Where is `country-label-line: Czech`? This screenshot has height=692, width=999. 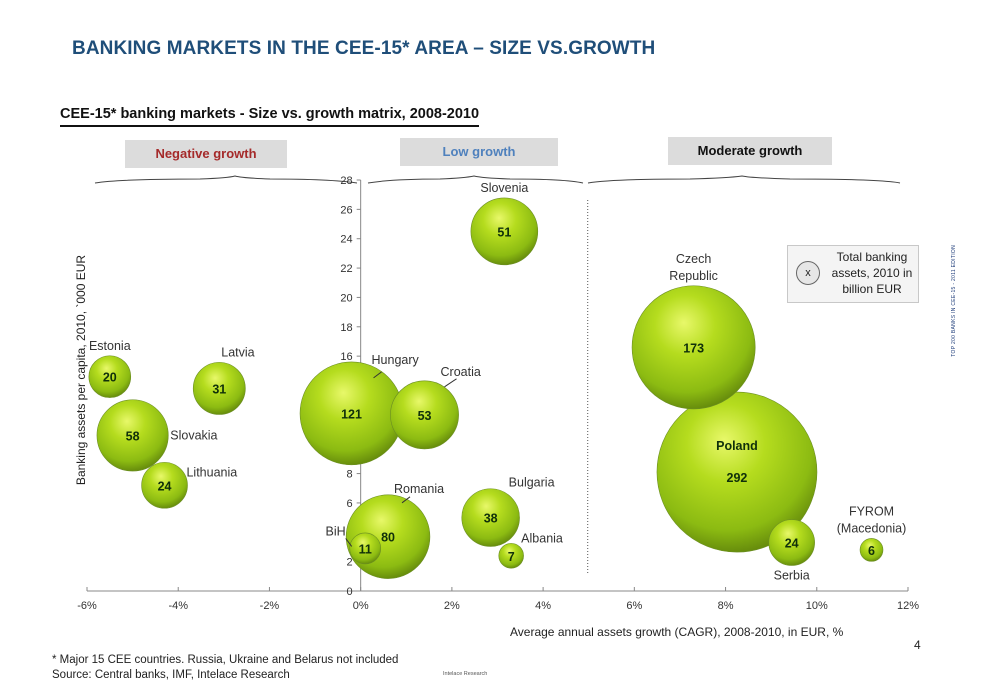 country-label-line: Czech is located at coordinates (693, 259).